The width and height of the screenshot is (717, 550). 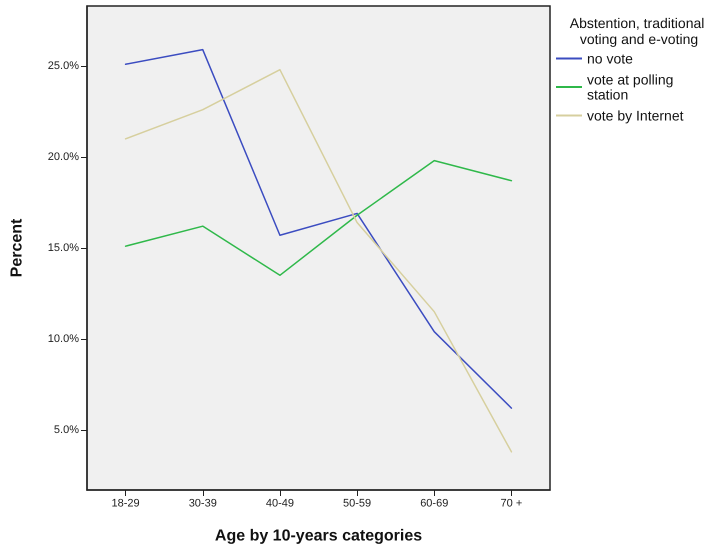 I want to click on x-tick-label: 70 +, so click(x=511, y=504).